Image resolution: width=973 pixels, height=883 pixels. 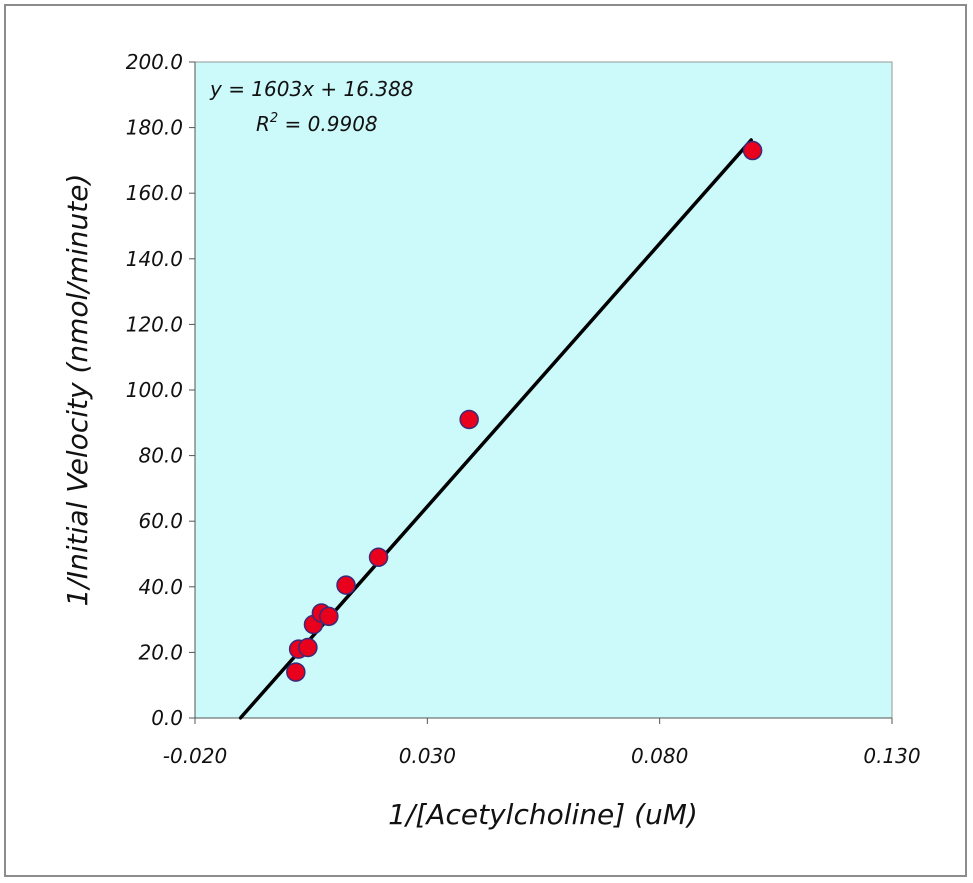 I want to click on y-tick-label: 20.0, so click(x=160, y=652).